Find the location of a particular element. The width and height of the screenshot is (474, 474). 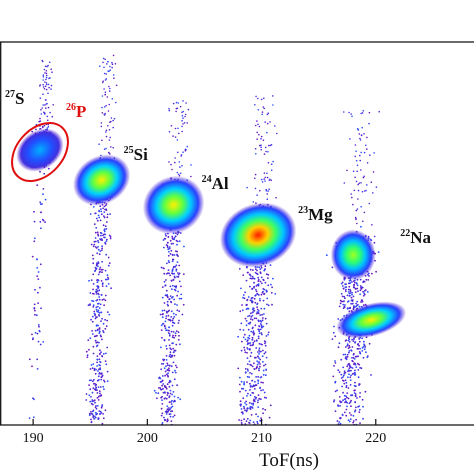

cluster-core is located at coordinates (40, 150).